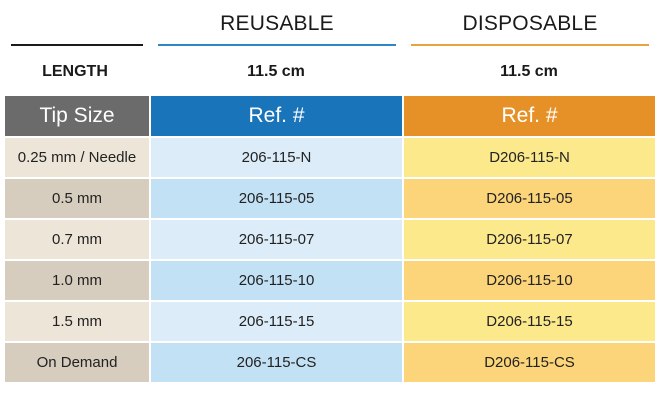 Image resolution: width=660 pixels, height=408 pixels. What do you see at coordinates (276, 71) in the screenshot?
I see `length-reusable-value: 11.5 cm` at bounding box center [276, 71].